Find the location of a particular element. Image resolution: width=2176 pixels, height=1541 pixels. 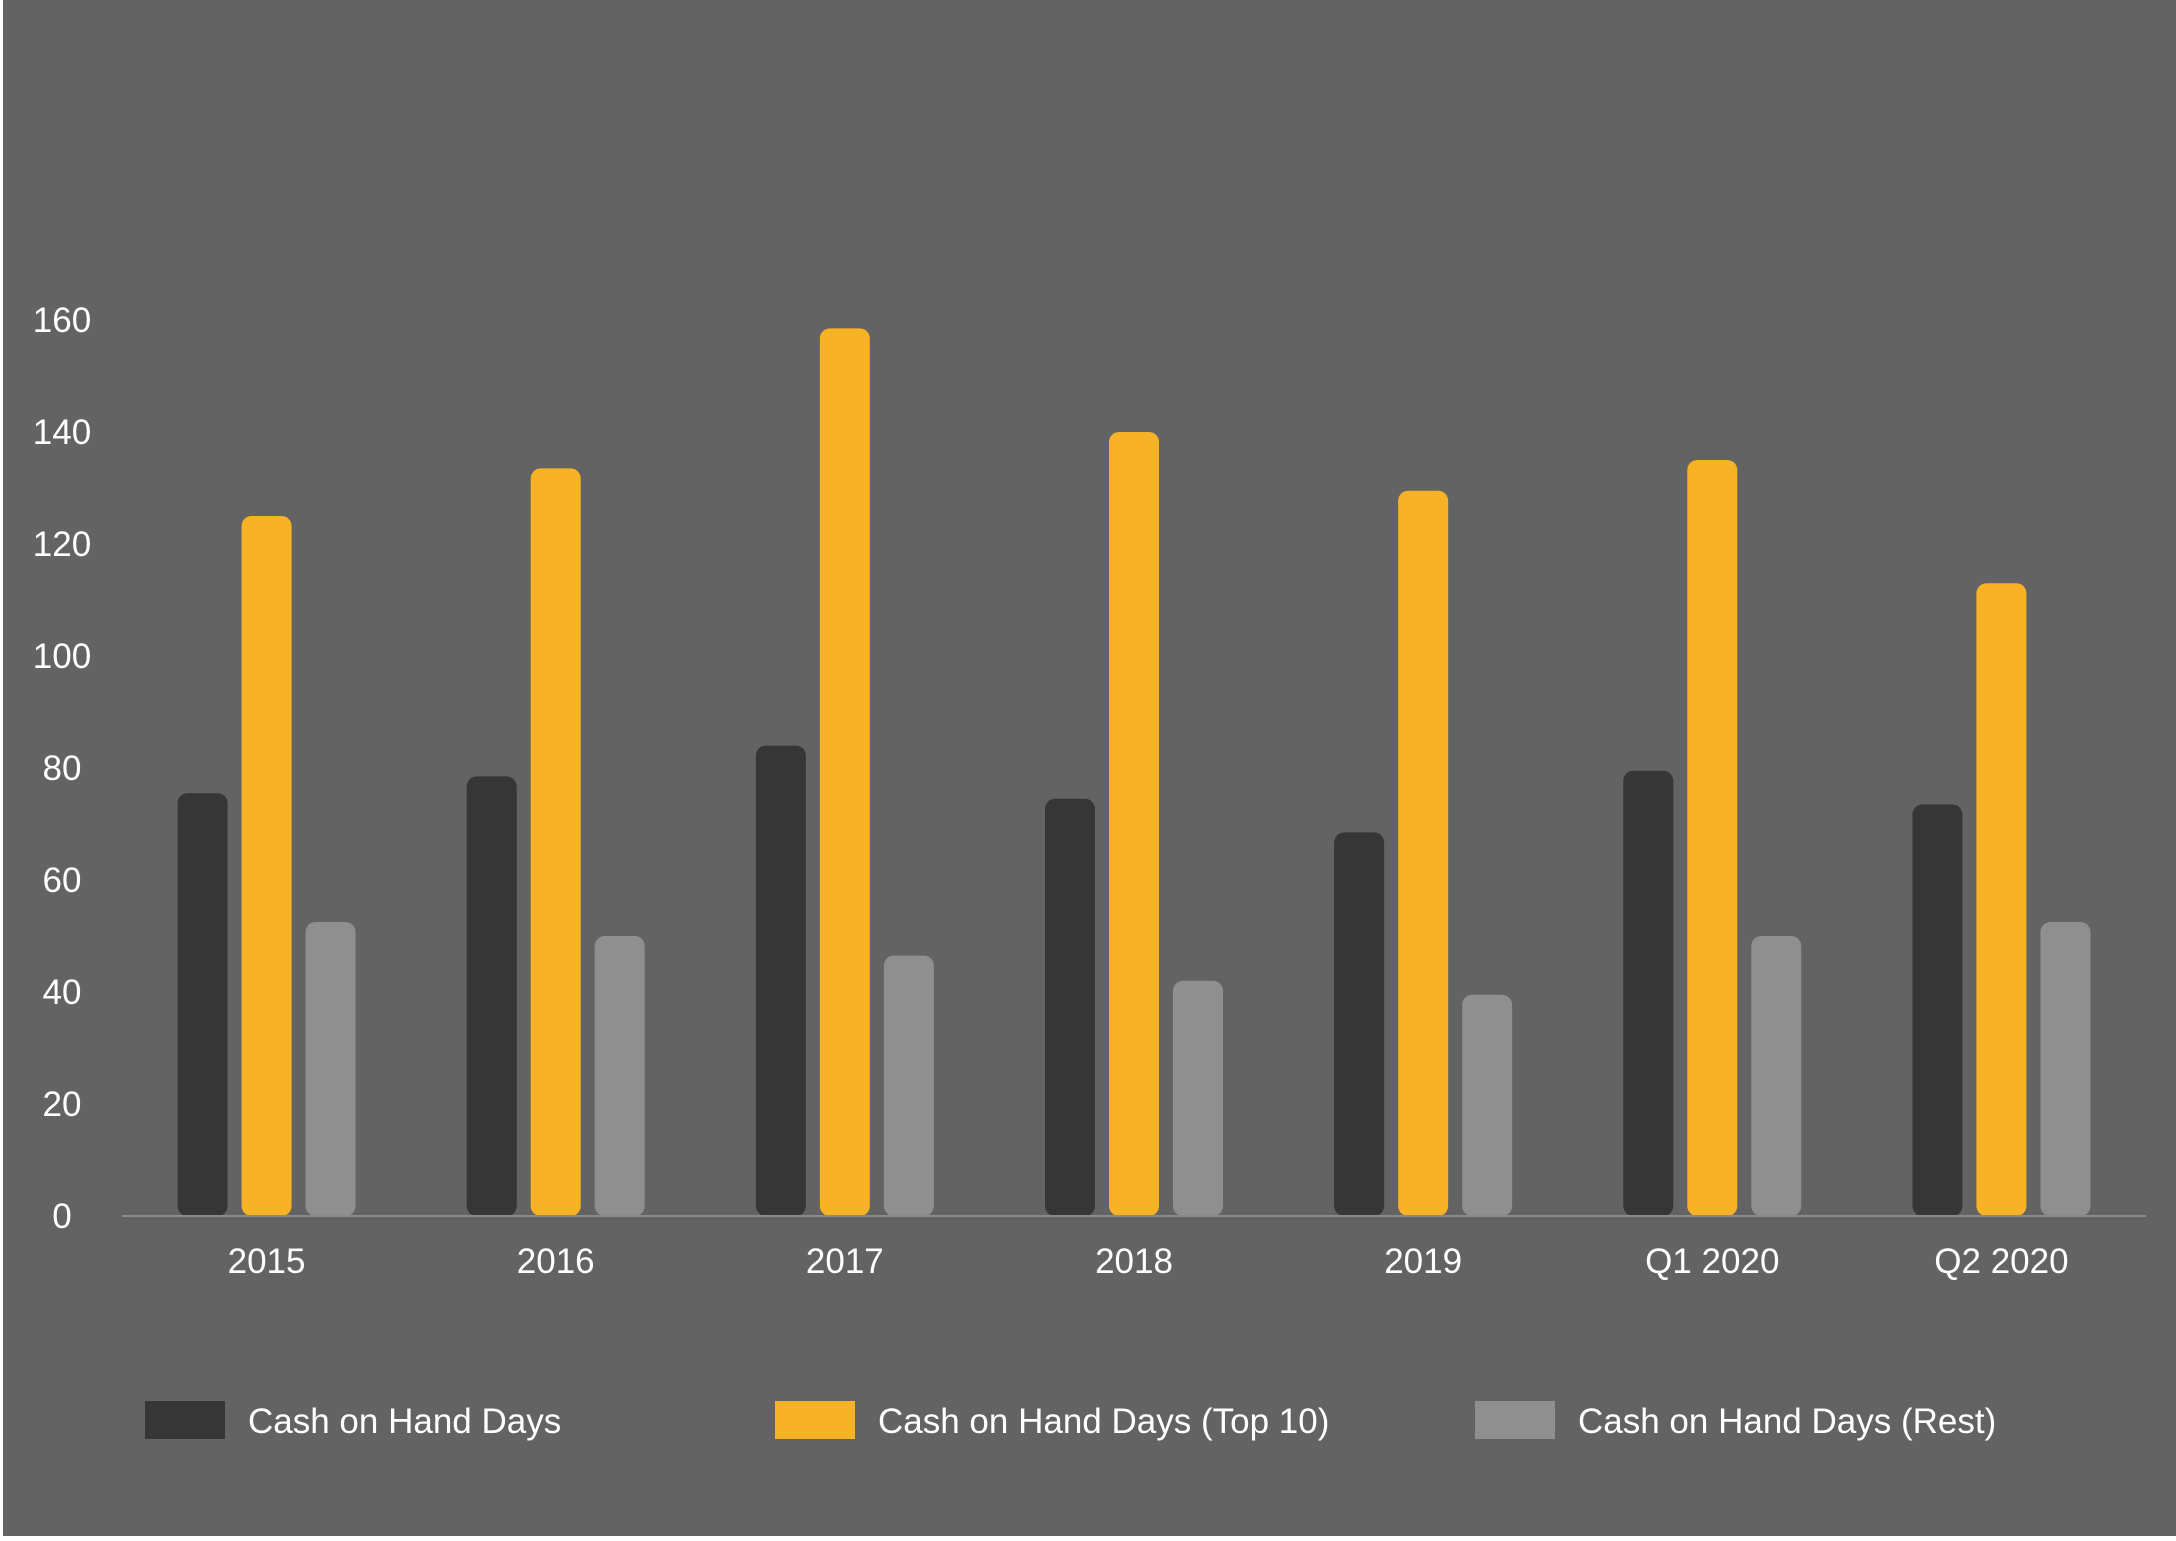

x-tick-label: 2018 is located at coordinates (1134, 1261).